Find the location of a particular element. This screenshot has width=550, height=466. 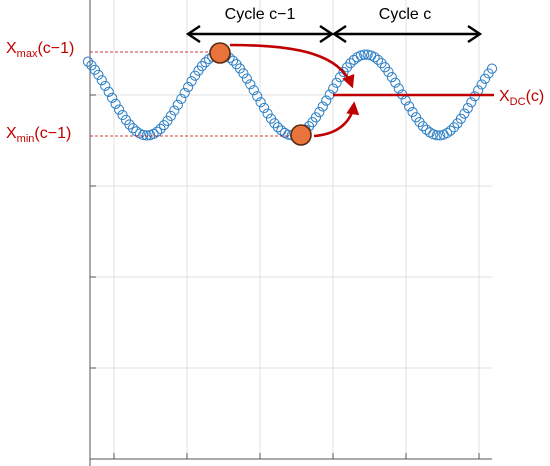

xmax-label-sub: max is located at coordinates (27, 54).